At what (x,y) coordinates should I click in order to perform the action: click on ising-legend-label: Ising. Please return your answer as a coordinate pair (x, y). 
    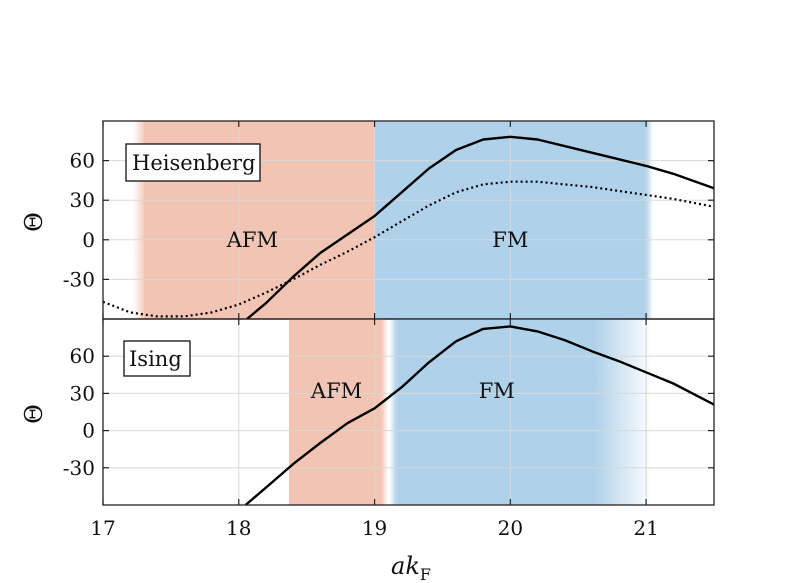
    Looking at the image, I should click on (155, 359).